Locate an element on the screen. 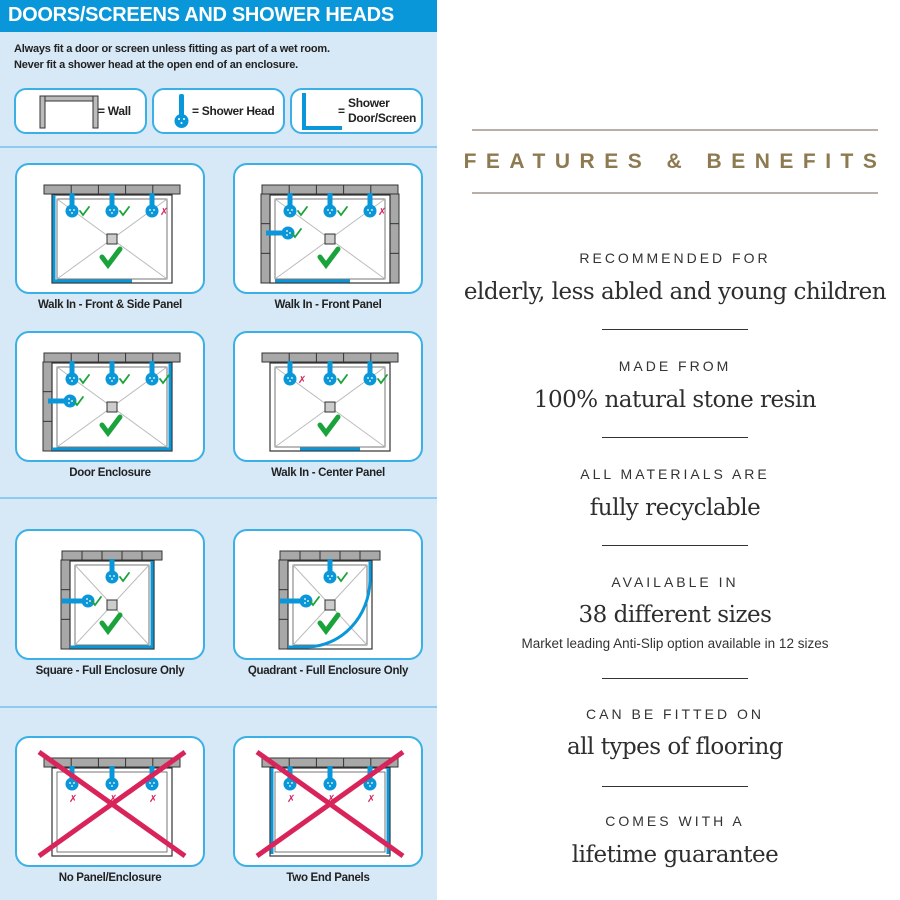 The image size is (900, 900). diagram-label: Walk In - Front & Side Panel is located at coordinates (110, 305).